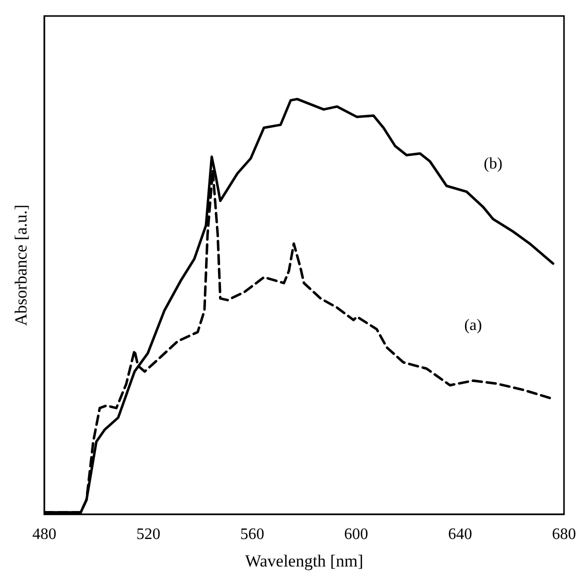 The image size is (587, 584). I want to click on y-axis-title: Absorbance [a.u.], so click(21, 265).